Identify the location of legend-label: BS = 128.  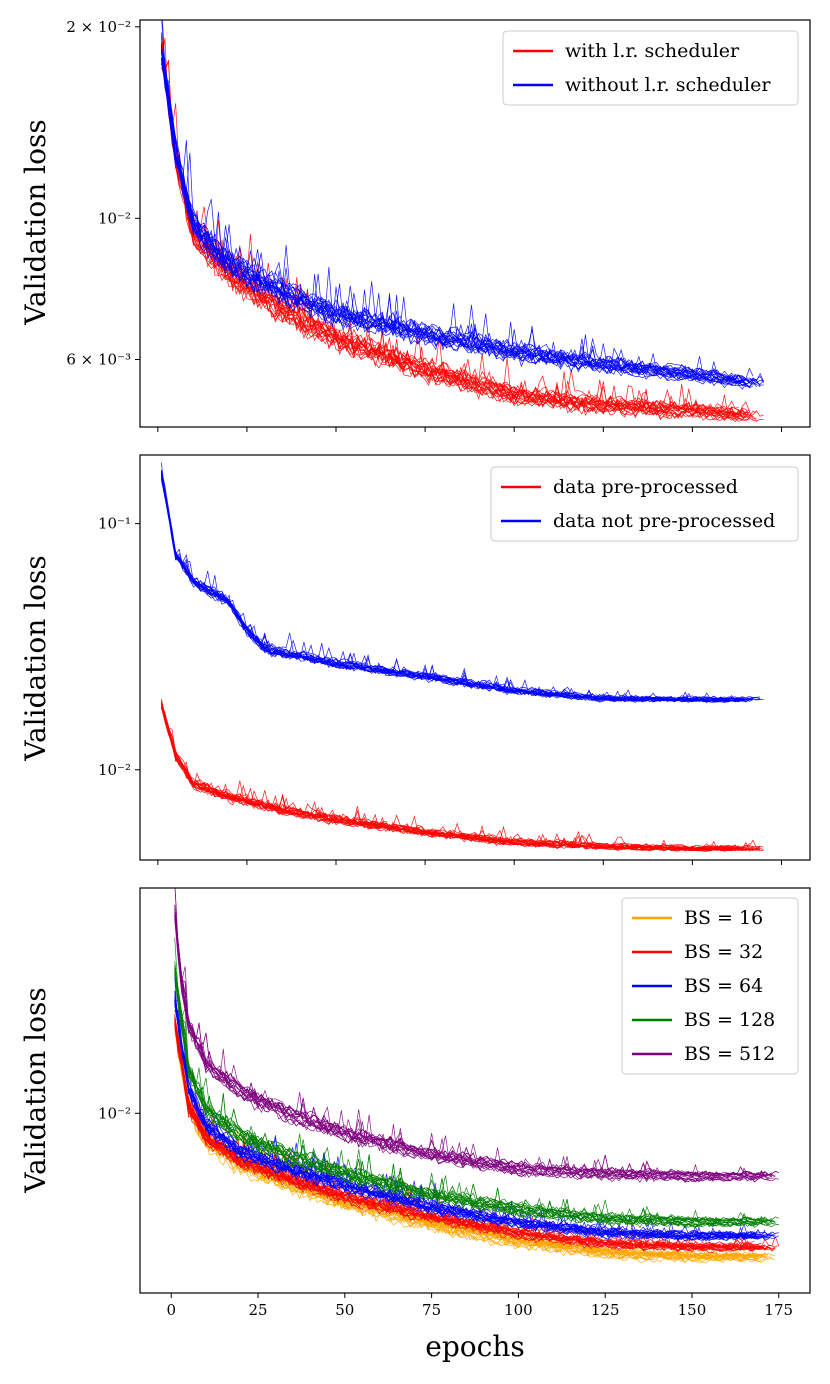
(729, 1020).